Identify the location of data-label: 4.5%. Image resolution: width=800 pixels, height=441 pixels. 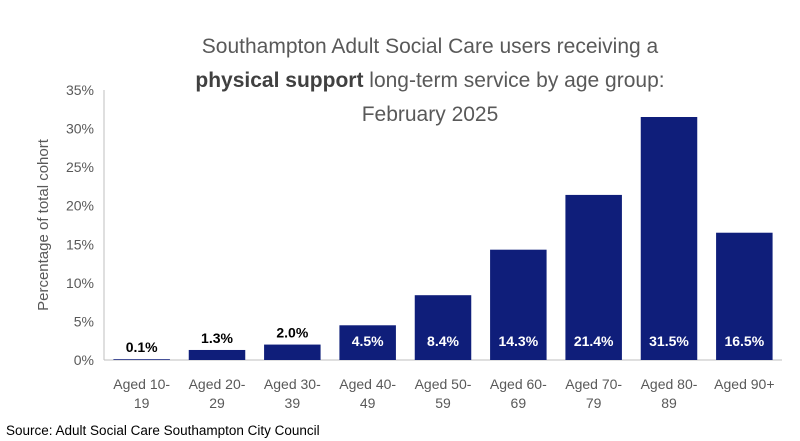
(368, 341).